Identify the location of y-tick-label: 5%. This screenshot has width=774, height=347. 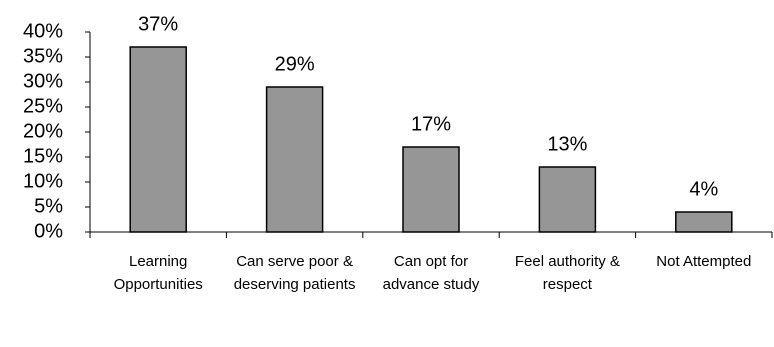
(48, 206).